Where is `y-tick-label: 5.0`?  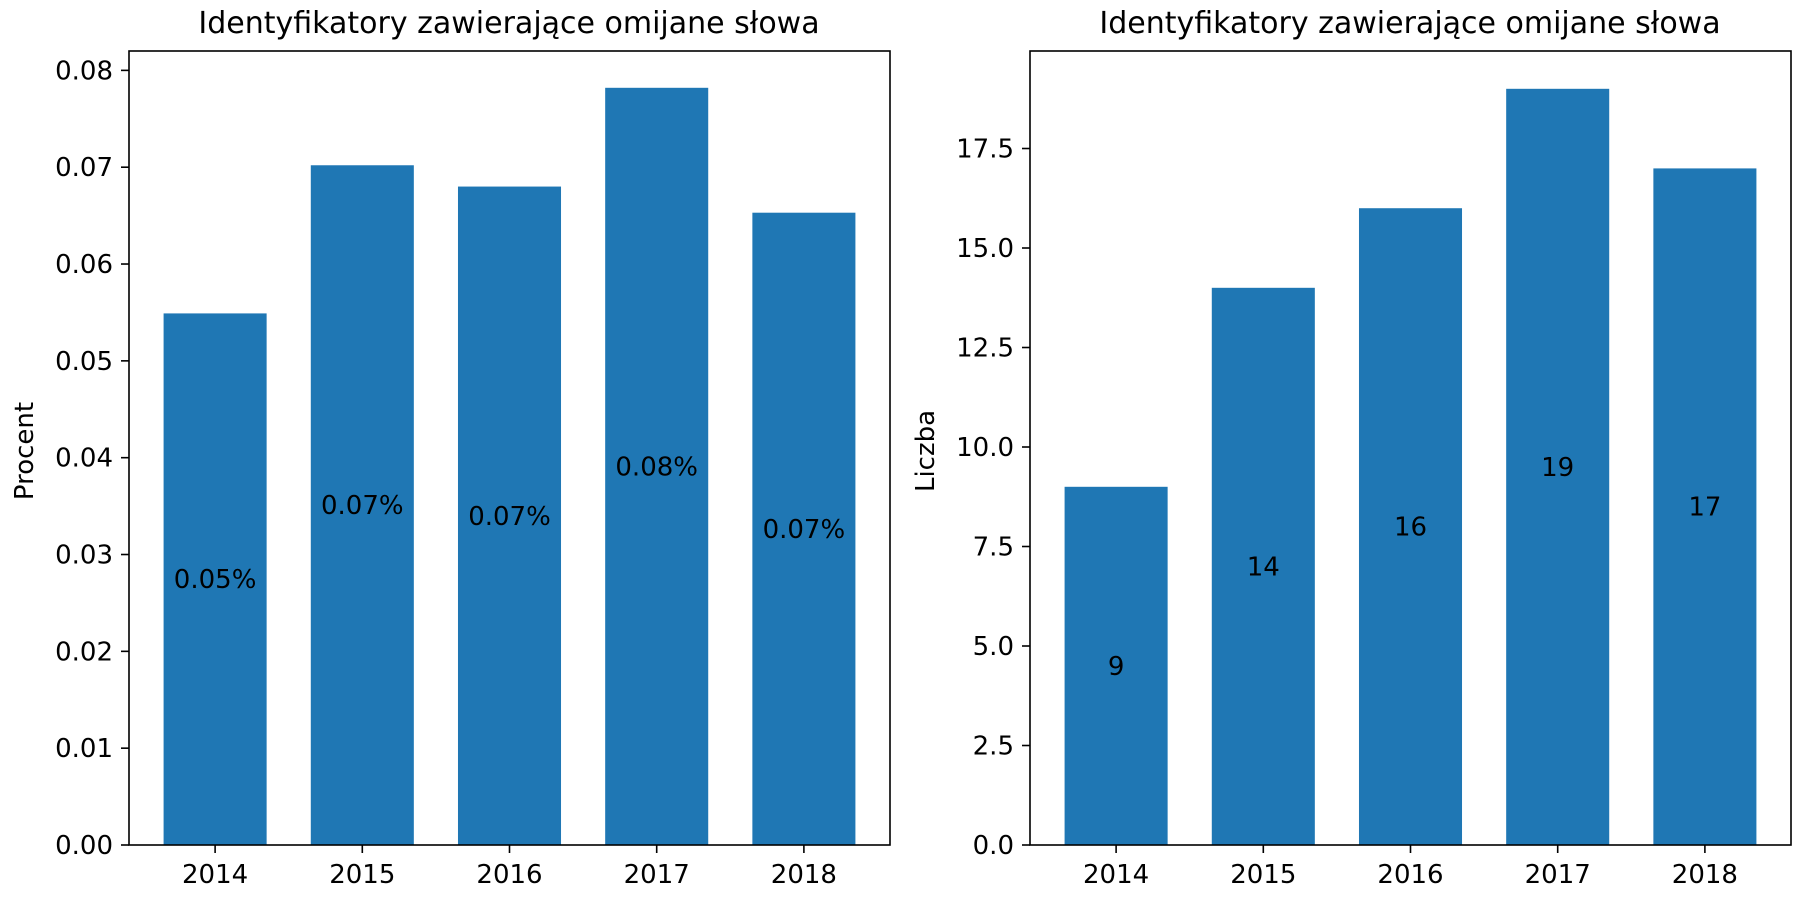 y-tick-label: 5.0 is located at coordinates (993, 647).